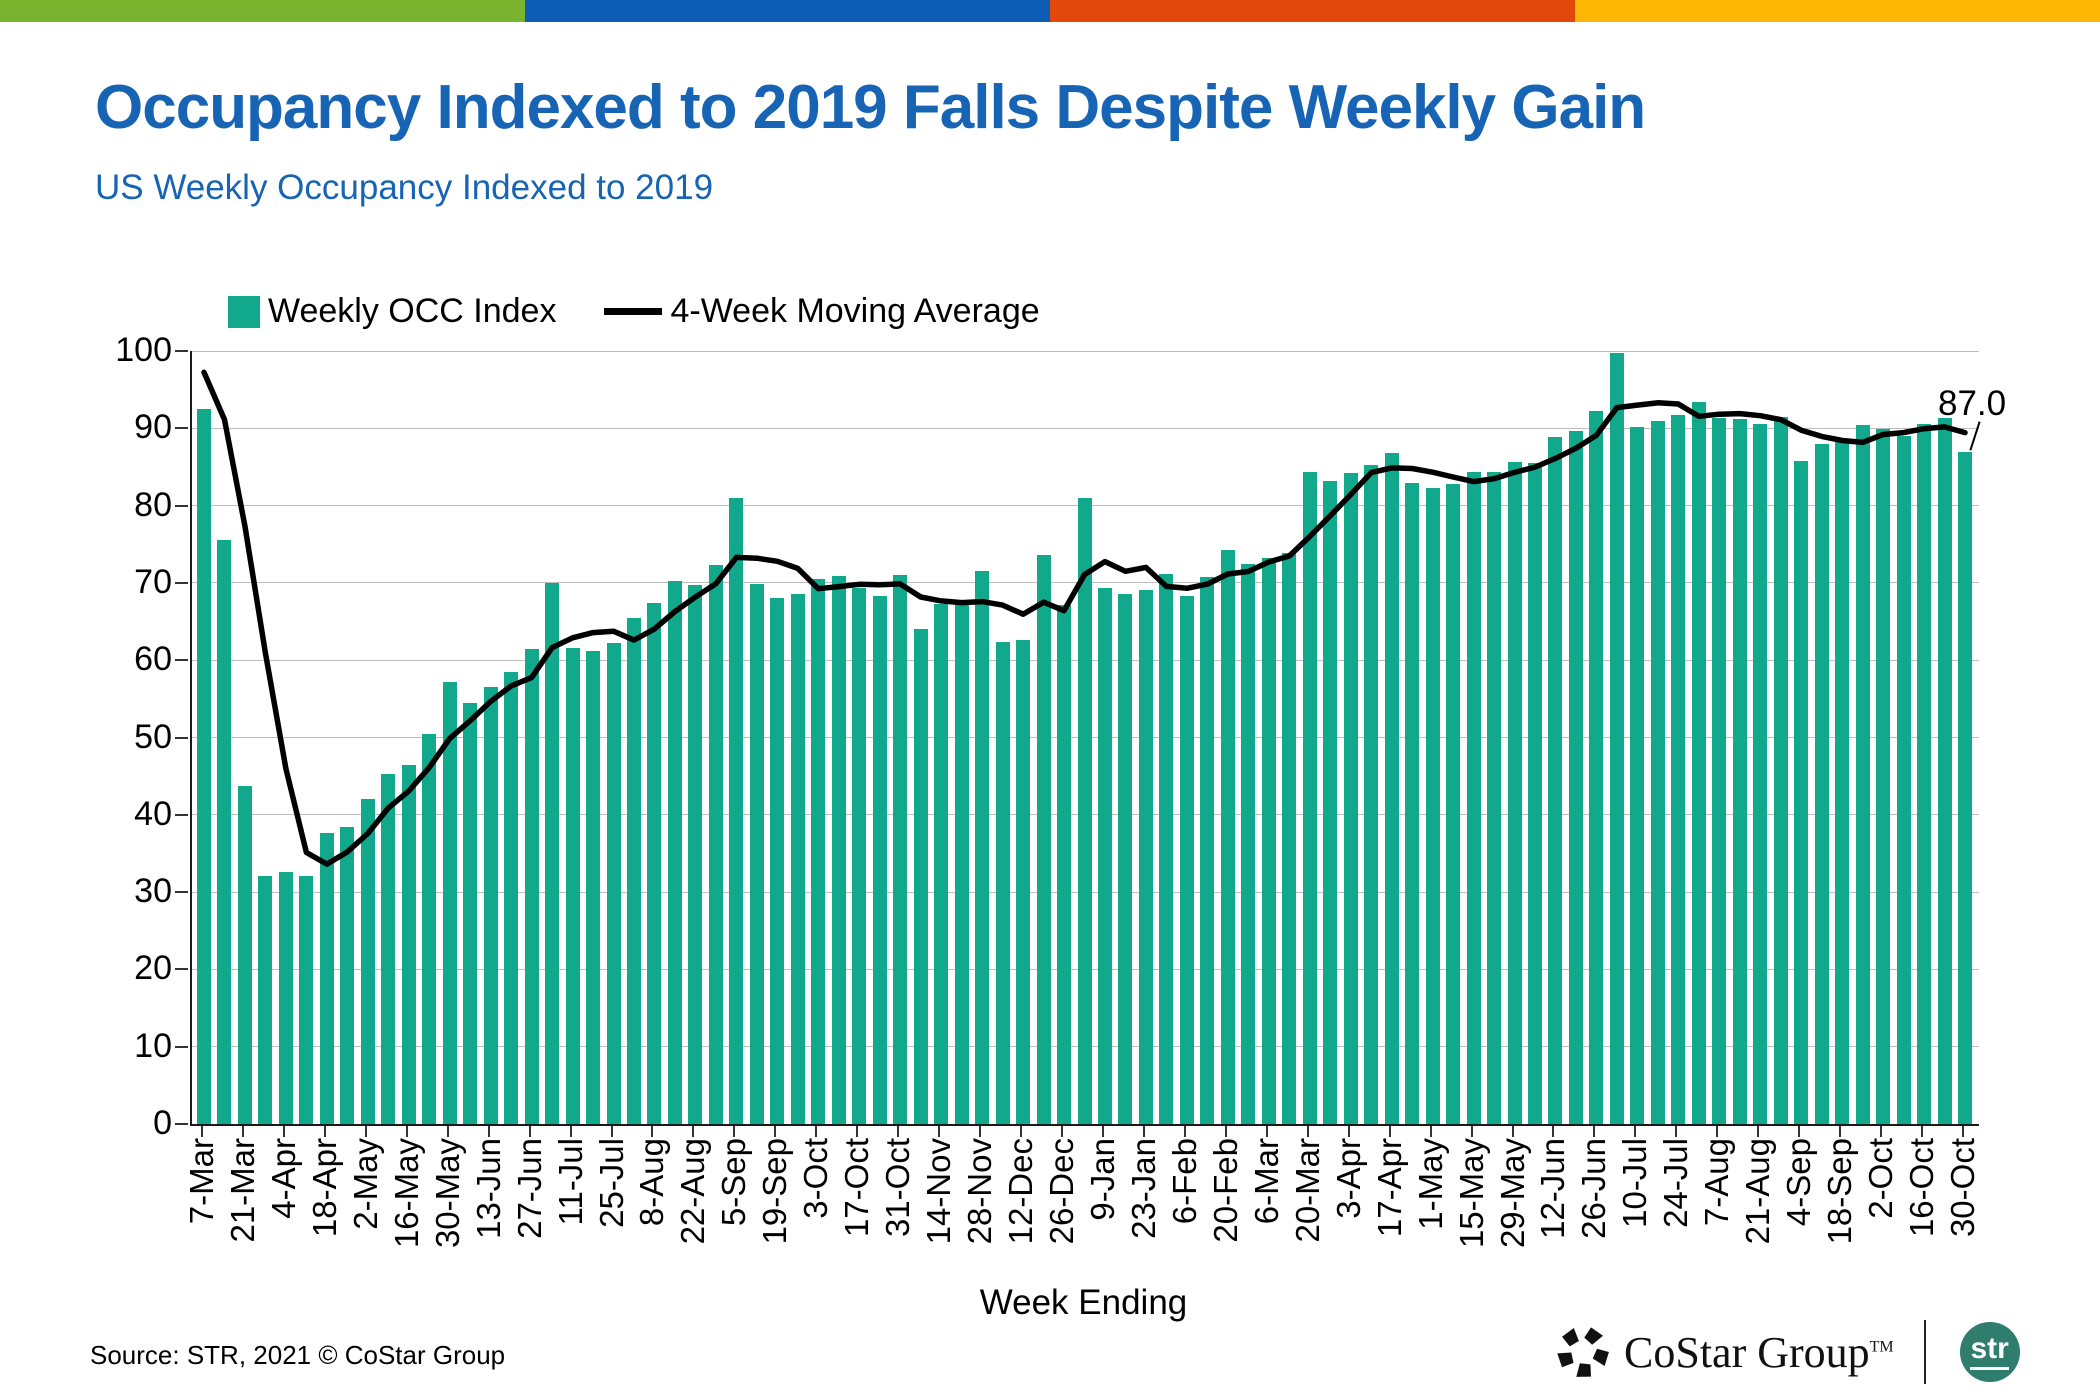 This screenshot has width=2100, height=1400. Describe the element at coordinates (1989, 1352) in the screenshot. I see `str-logo-text: str` at that location.